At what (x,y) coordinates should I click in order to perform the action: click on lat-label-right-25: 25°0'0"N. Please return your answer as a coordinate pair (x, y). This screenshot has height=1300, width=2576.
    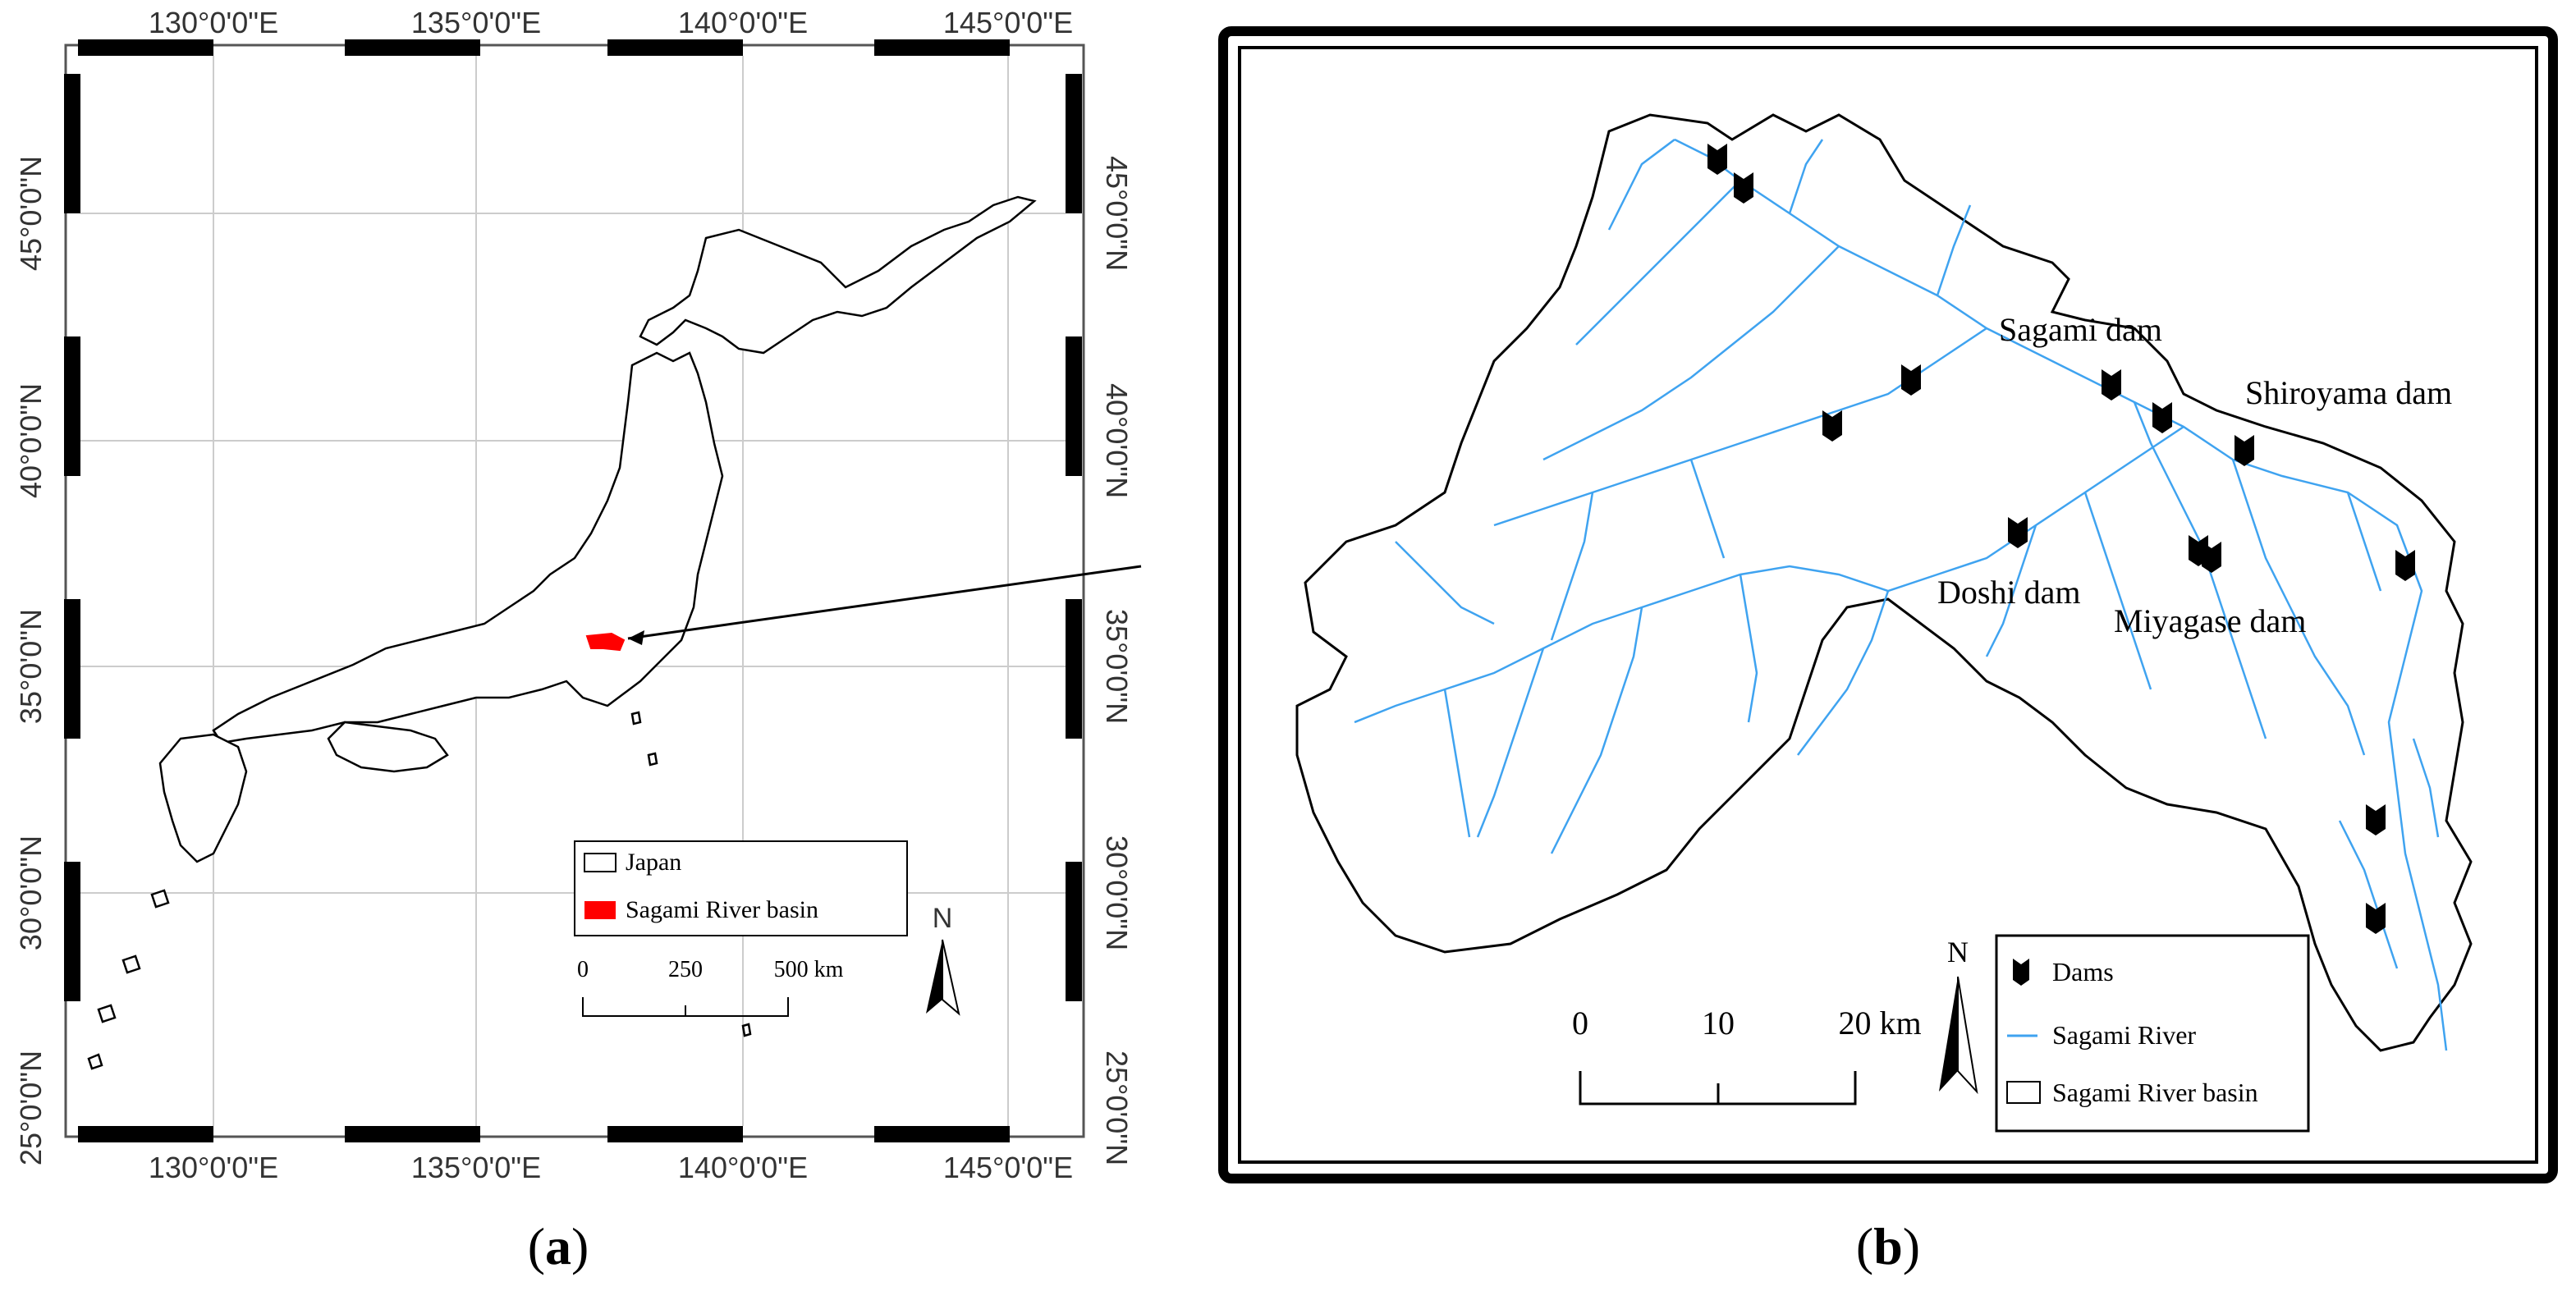
    Looking at the image, I should click on (1117, 1108).